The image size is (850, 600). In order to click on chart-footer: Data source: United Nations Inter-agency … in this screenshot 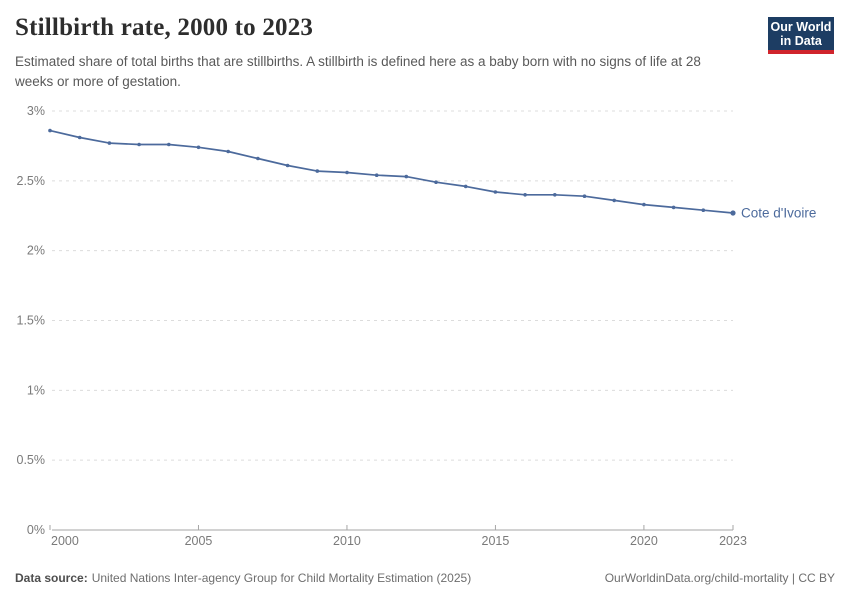, I will do `click(425, 578)`.